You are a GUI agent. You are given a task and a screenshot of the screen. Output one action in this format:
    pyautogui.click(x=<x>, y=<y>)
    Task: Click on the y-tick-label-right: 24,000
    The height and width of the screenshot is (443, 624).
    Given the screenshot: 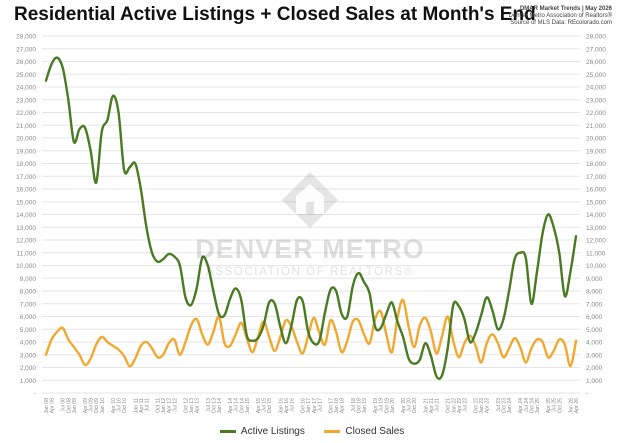 What is the action you would take?
    pyautogui.click(x=596, y=88)
    